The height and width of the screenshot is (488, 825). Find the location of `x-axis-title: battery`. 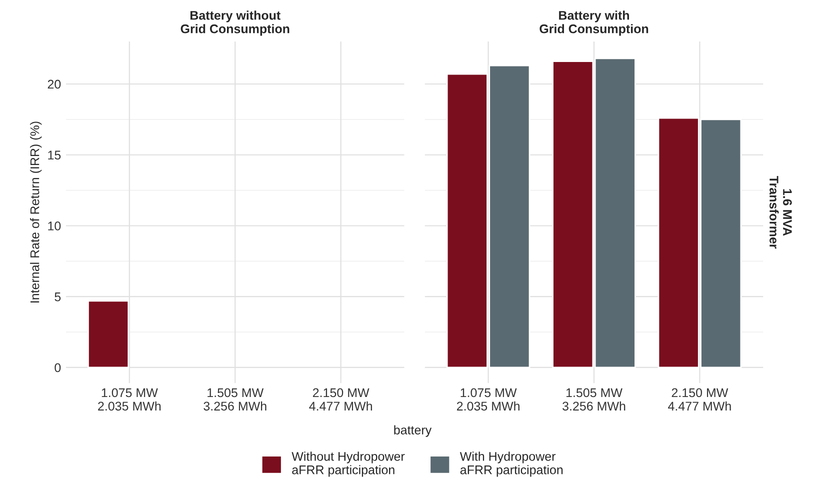

x-axis-title: battery is located at coordinates (413, 431).